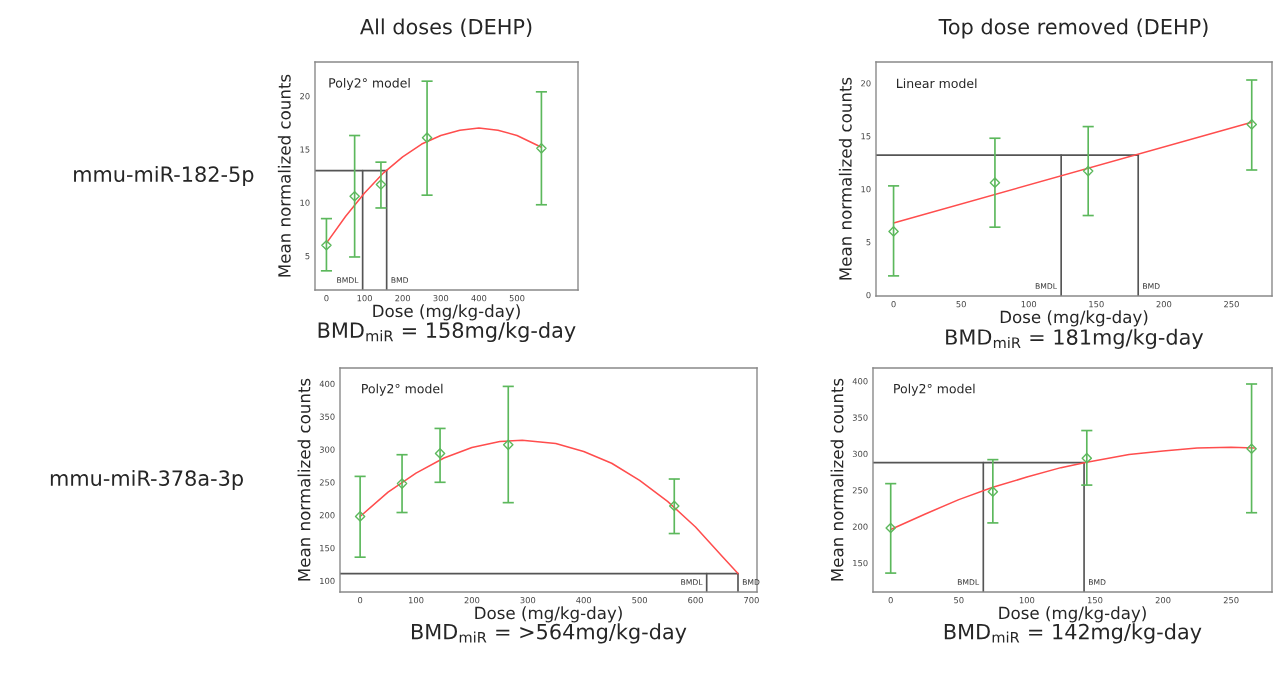  I want to click on chart-title: All doses (DEHP), so click(446, 27).